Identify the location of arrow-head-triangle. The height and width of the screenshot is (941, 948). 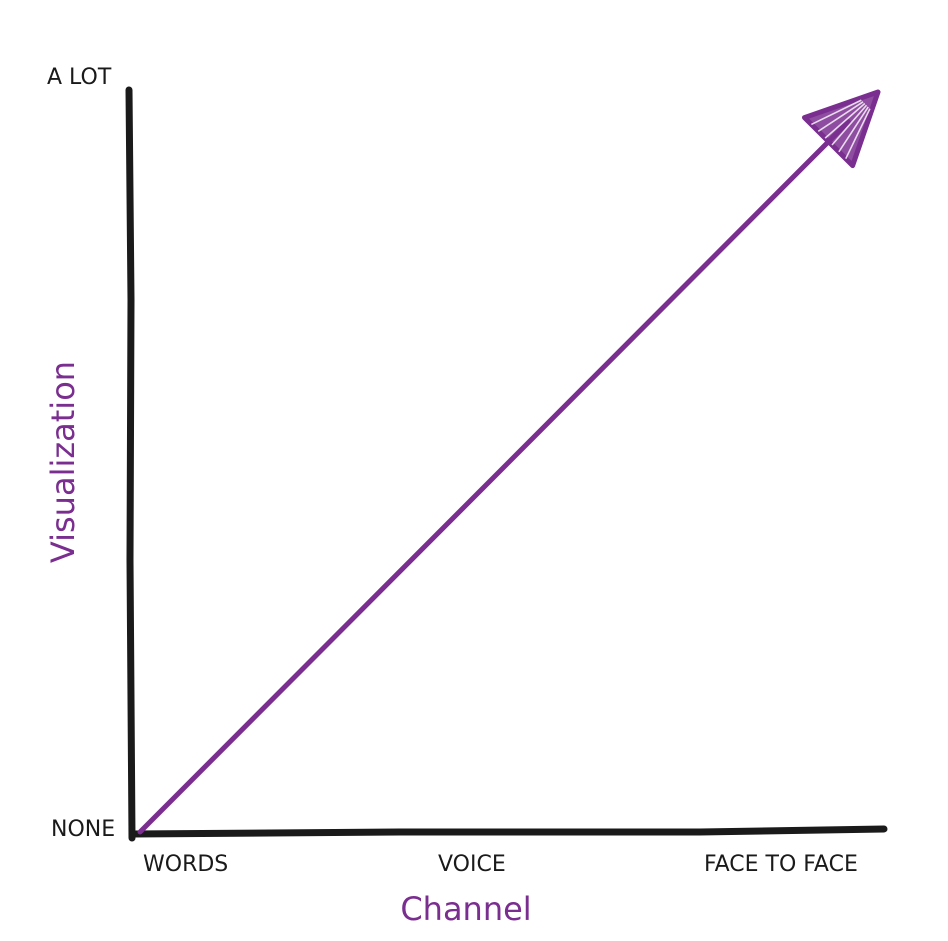
(841, 129).